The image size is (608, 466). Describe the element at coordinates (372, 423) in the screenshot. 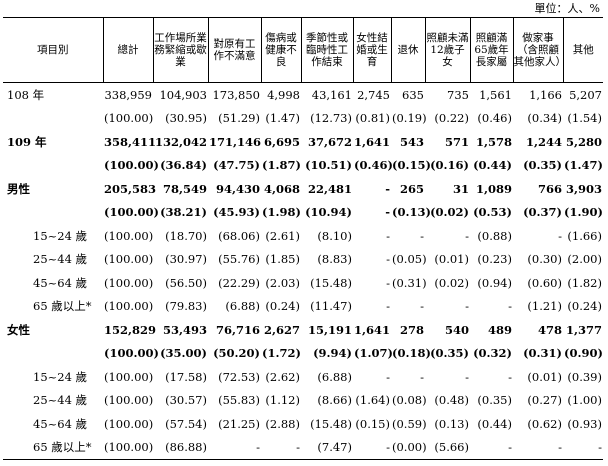

I see `table-cell: (0.15)` at that location.